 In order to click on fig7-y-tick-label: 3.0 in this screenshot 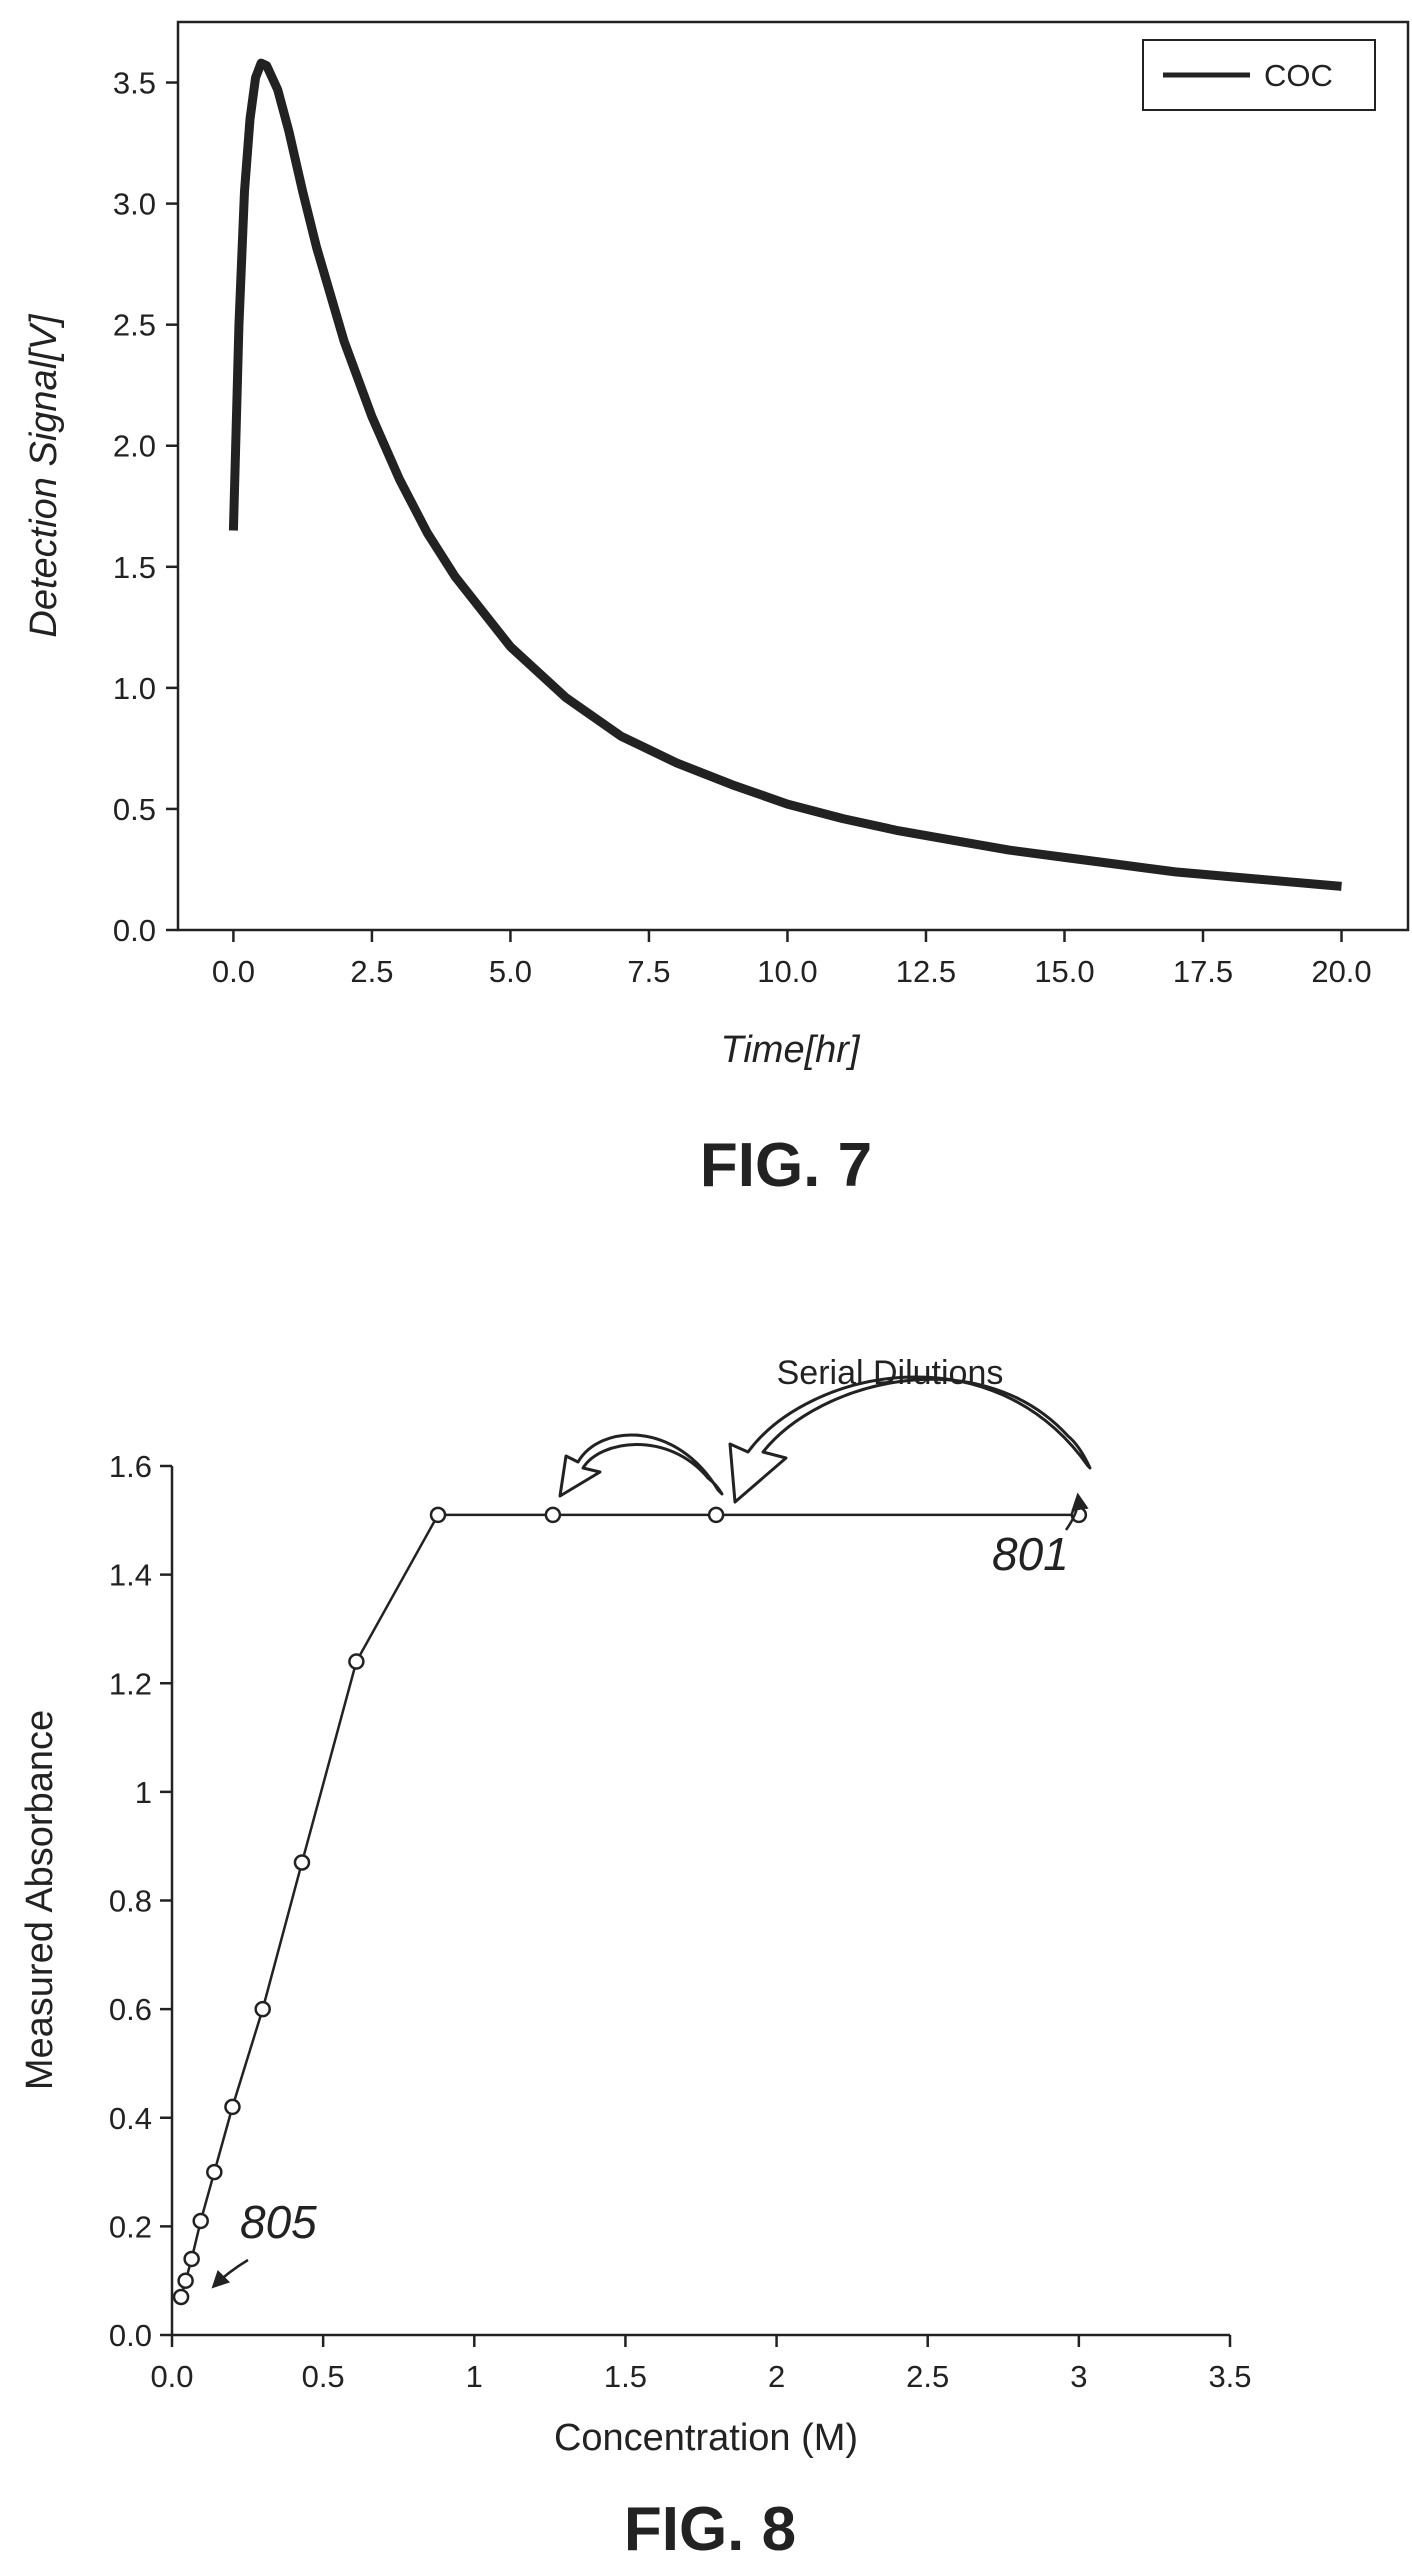, I will do `click(134, 204)`.